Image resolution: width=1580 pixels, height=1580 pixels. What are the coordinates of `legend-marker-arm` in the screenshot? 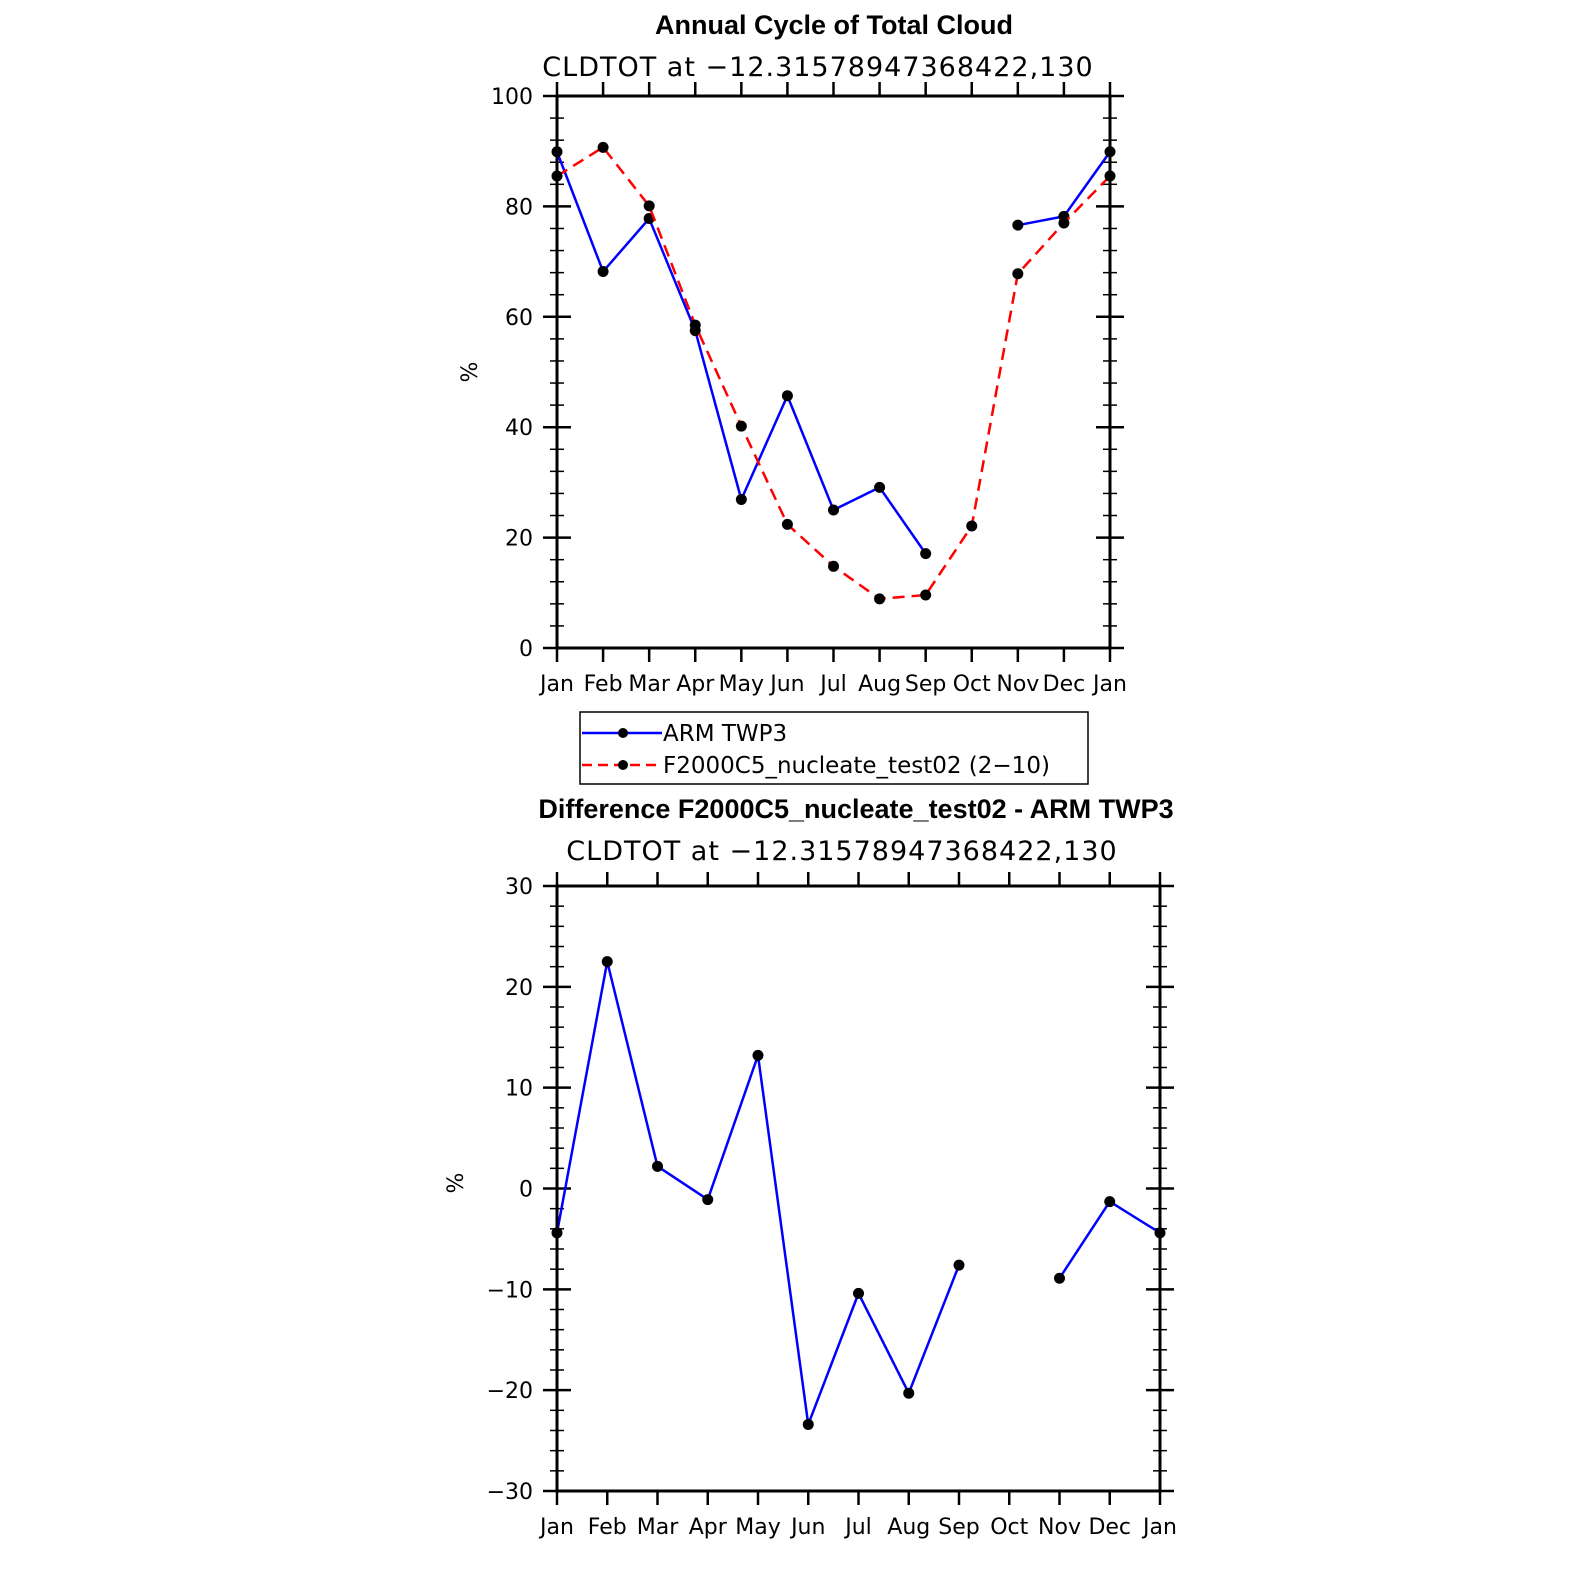 It's located at (623, 733).